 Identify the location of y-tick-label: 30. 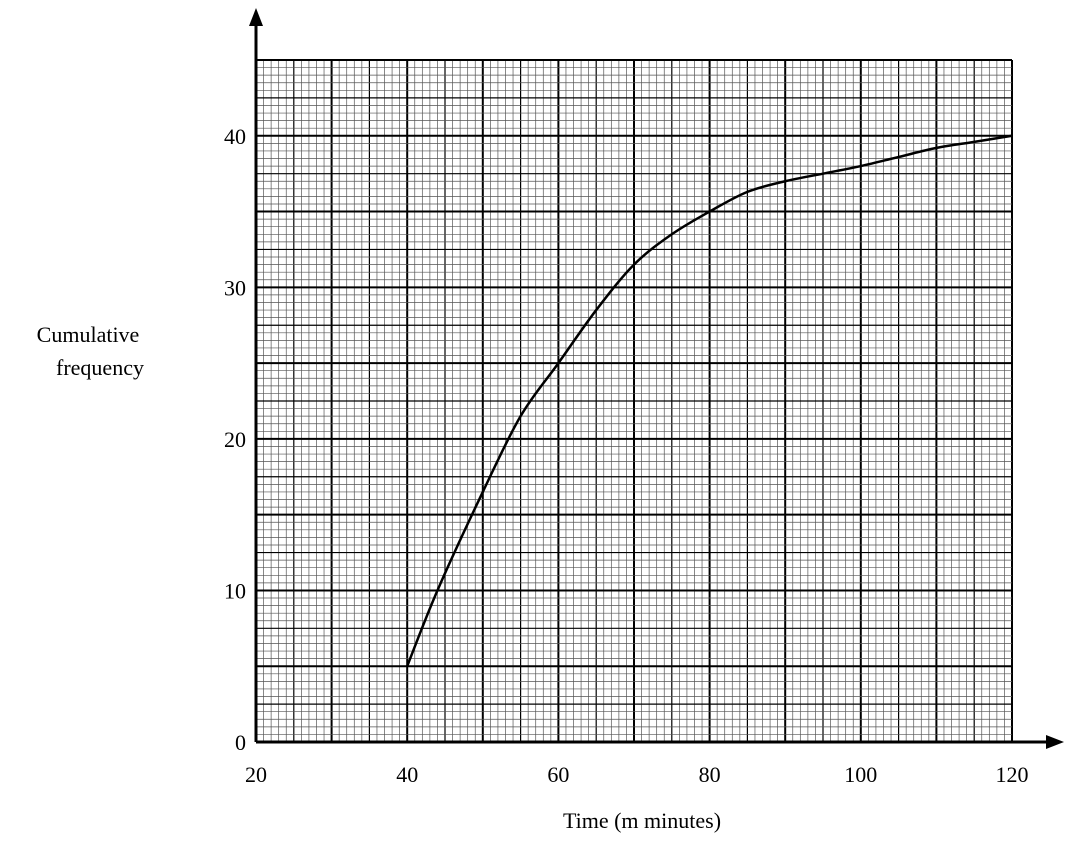
(235, 287).